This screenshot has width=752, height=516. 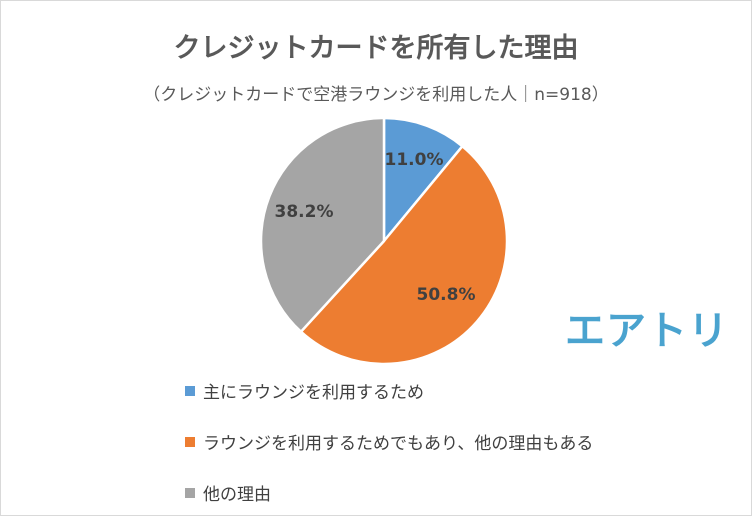 I want to click on legend-item-main-lounge: 主にラウンジを利用するため, so click(x=304, y=390).